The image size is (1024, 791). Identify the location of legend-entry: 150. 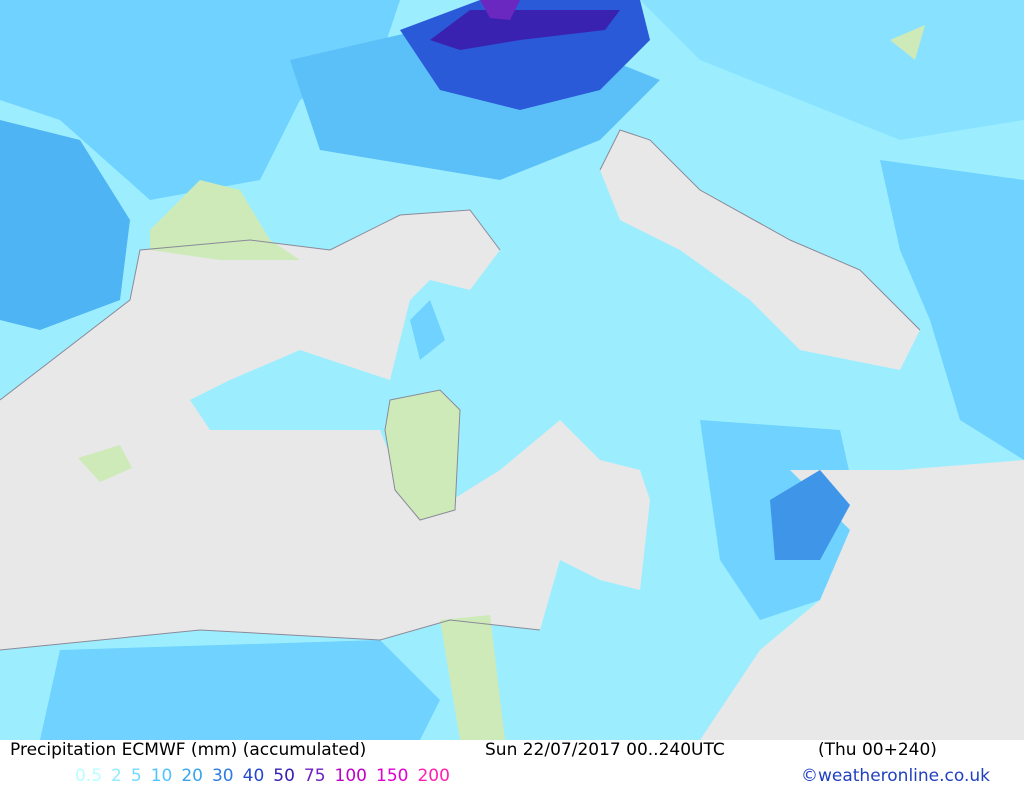
(392, 776).